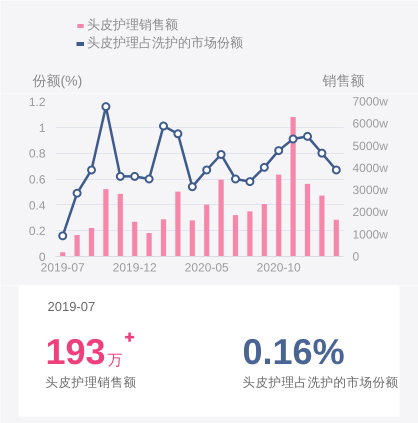 Image resolution: width=418 pixels, height=423 pixels. Describe the element at coordinates (91, 383) in the screenshot. I see `text: 头皮护理销售额` at that location.